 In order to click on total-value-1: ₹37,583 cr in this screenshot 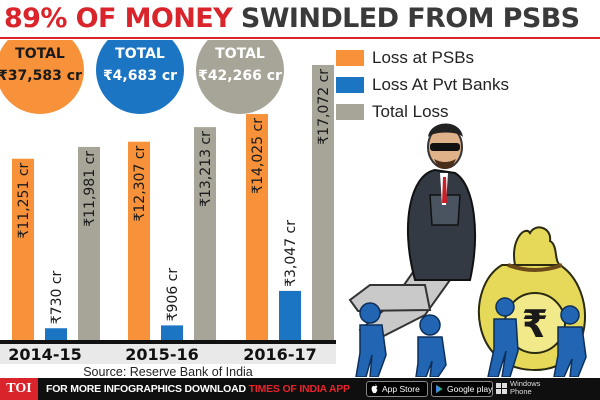, I will do `click(41, 76)`.